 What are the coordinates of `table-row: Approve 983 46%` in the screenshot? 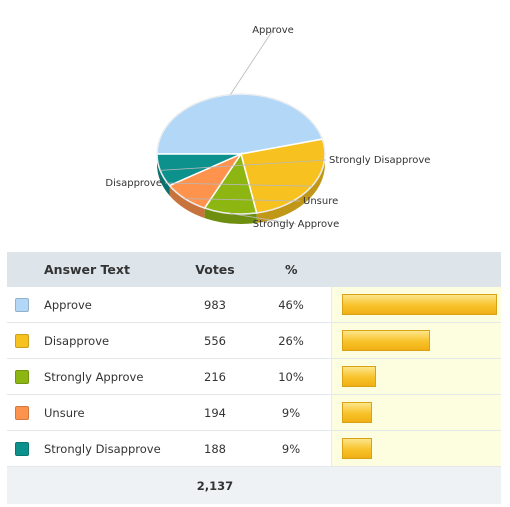 It's located at (254, 305).